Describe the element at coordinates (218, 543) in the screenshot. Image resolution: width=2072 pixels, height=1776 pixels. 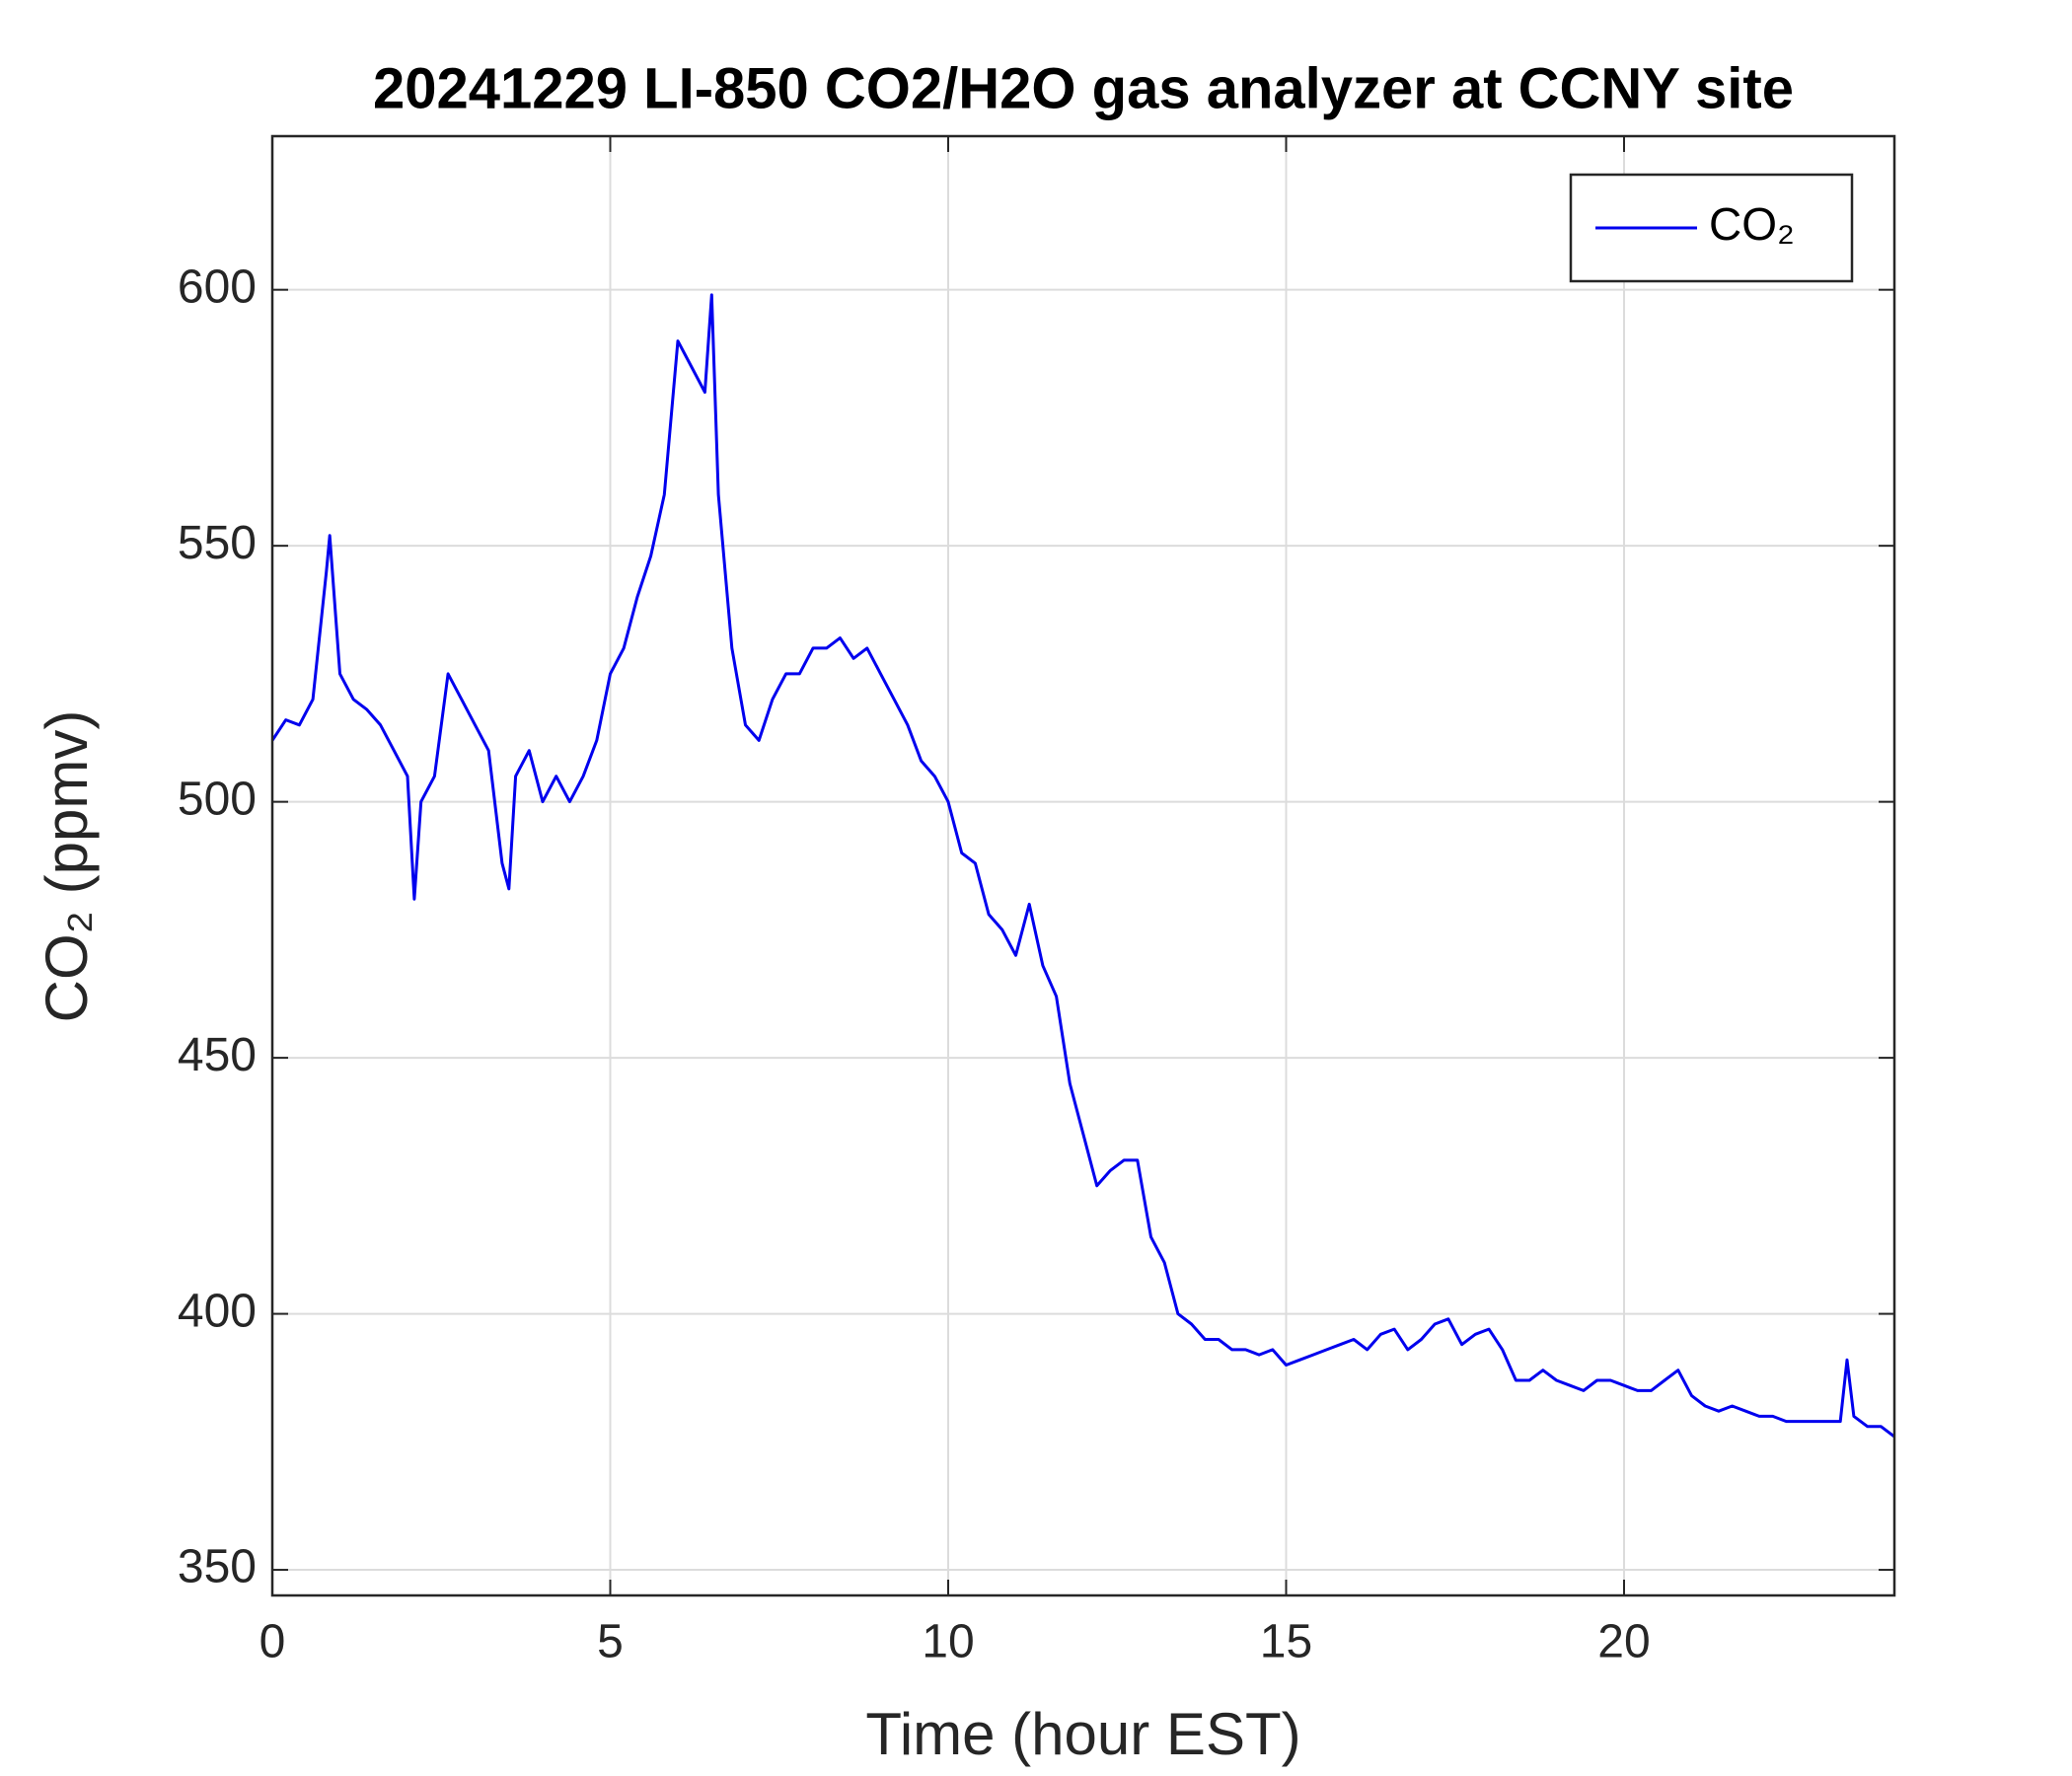
I see `y-tick-label: 550` at that location.